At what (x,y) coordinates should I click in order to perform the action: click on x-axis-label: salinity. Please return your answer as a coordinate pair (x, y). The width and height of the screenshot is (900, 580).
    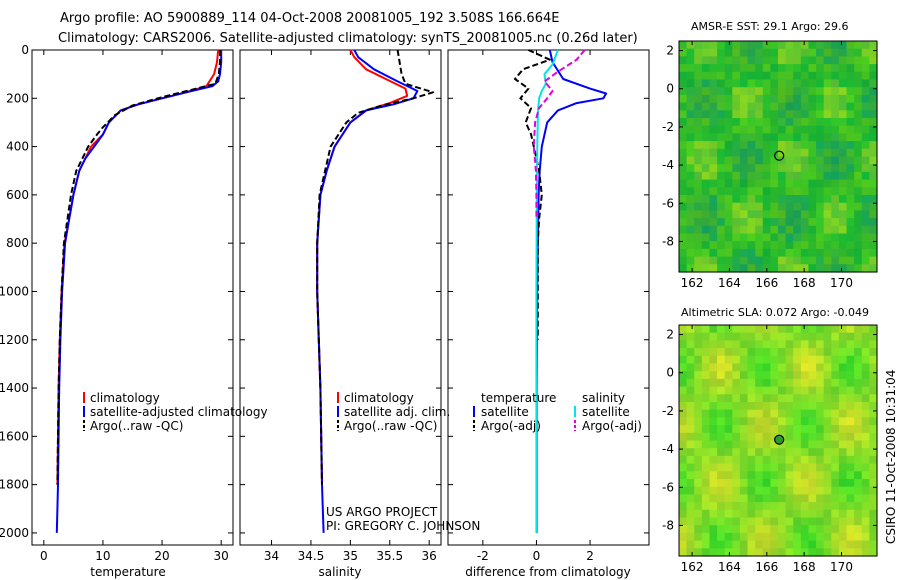
    Looking at the image, I should click on (339, 572).